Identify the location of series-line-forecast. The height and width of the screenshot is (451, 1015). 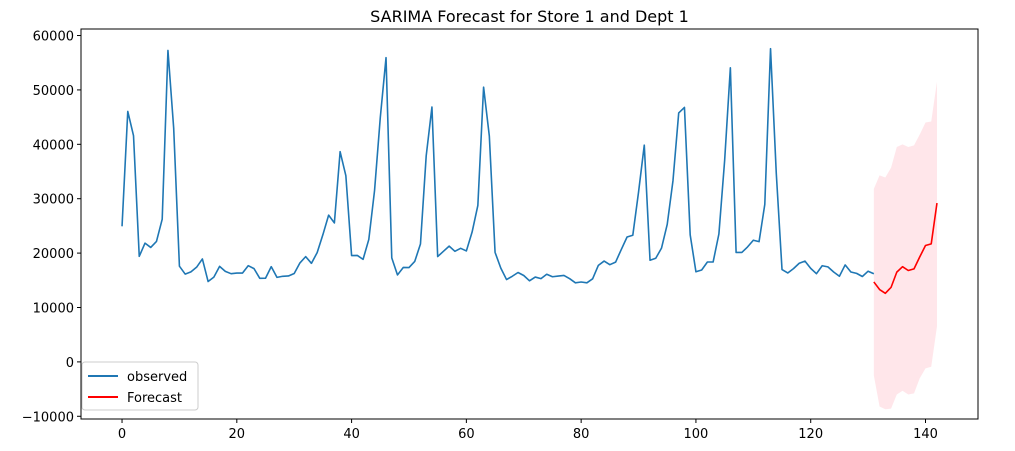
(905, 248).